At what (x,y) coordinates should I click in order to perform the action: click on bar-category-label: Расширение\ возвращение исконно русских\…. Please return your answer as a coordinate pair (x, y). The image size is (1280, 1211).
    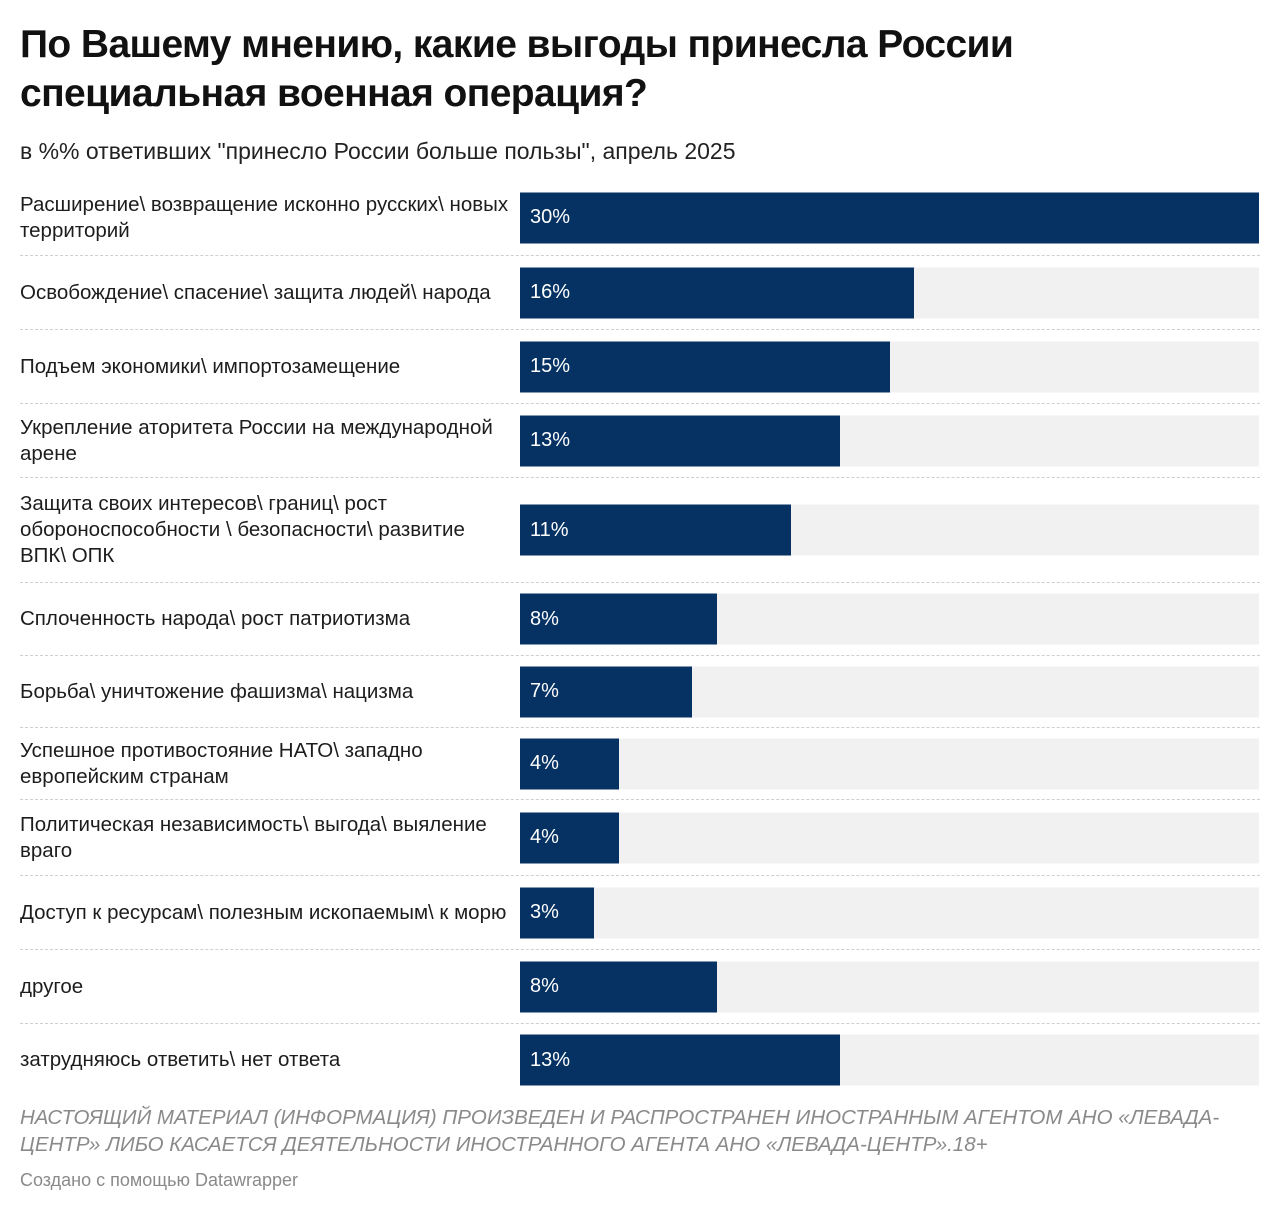
    Looking at the image, I should click on (264, 217).